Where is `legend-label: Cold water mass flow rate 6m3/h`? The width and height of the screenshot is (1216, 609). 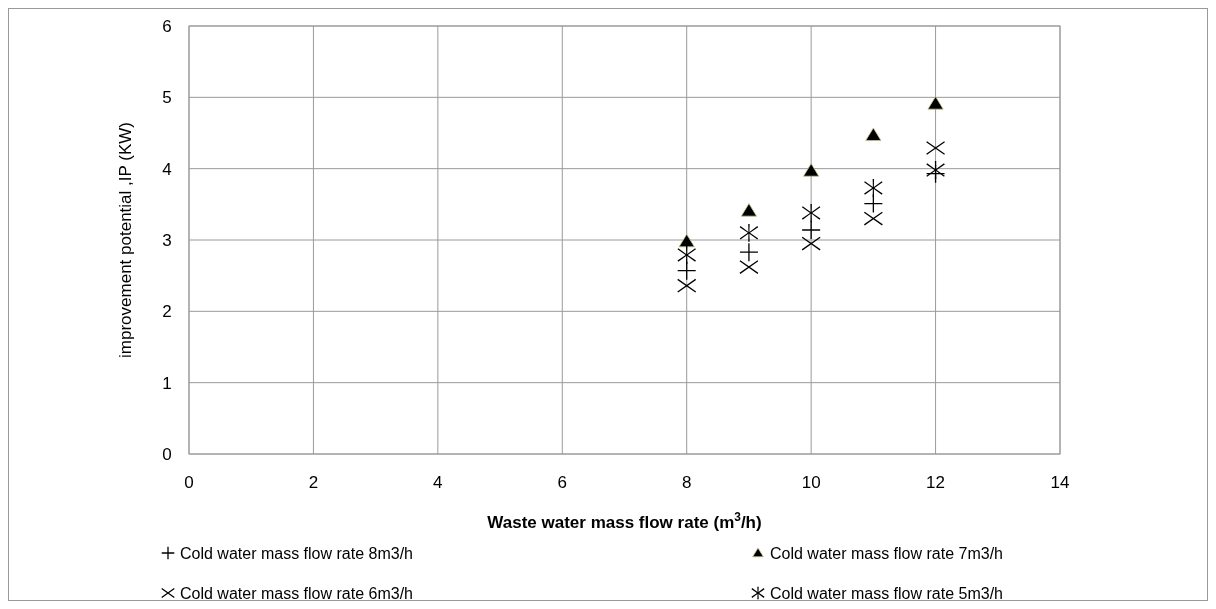
legend-label: Cold water mass flow rate 6m3/h is located at coordinates (296, 593).